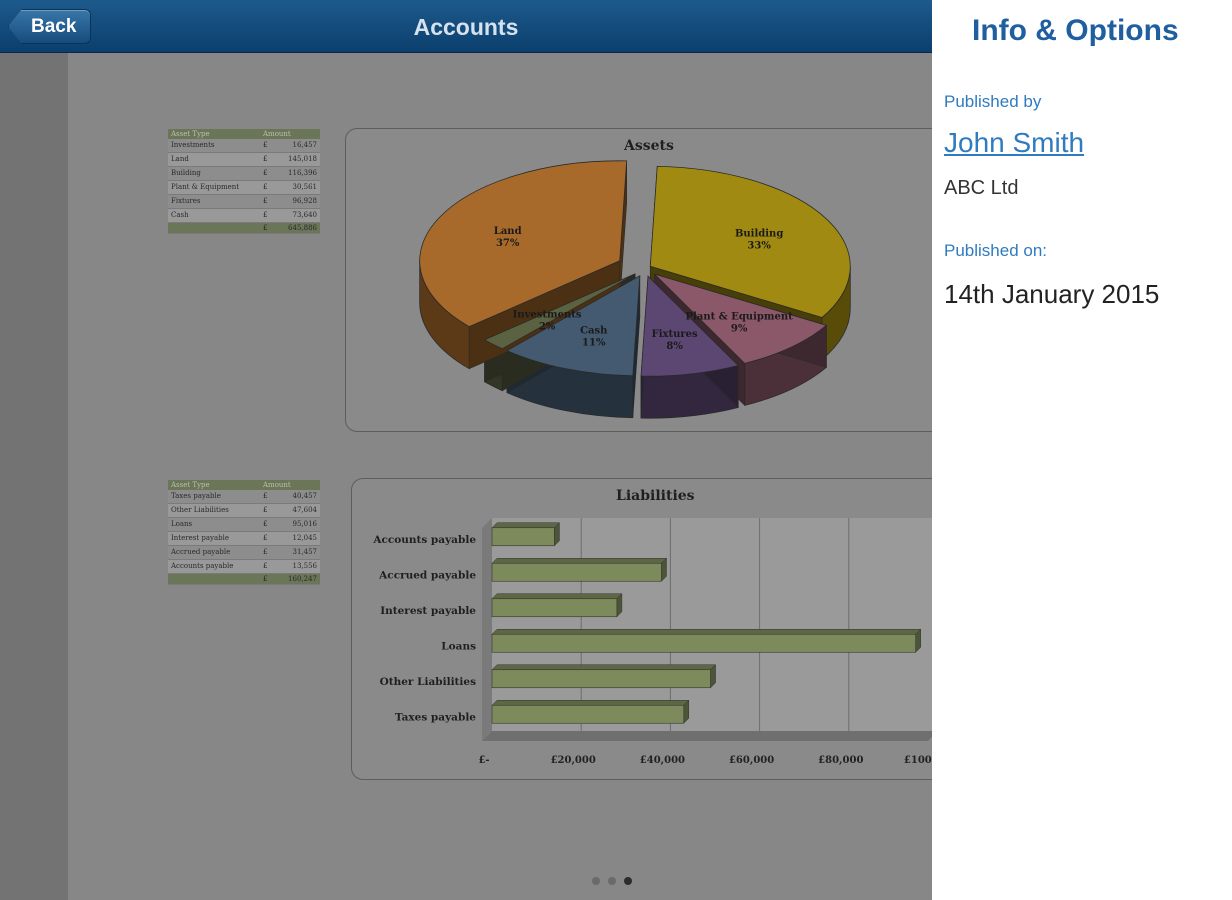 The height and width of the screenshot is (900, 1232). Describe the element at coordinates (674, 346) in the screenshot. I see `pie-percent-label: 8%` at that location.